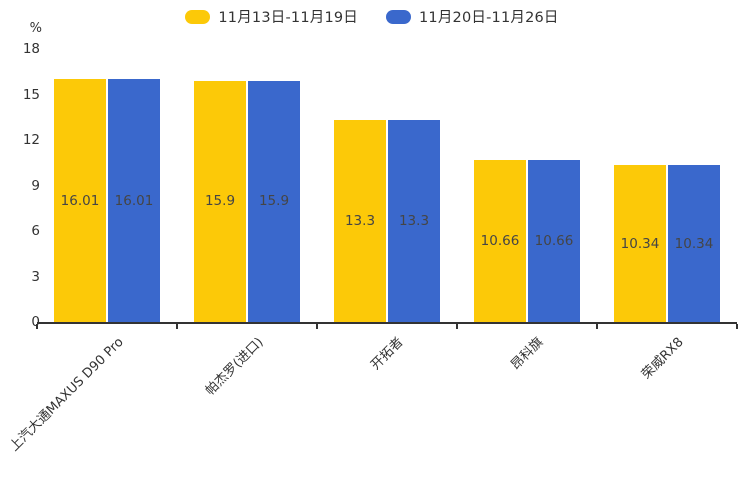 The width and height of the screenshot is (744, 496). I want to click on bar-week2: 10.34, so click(694, 243).